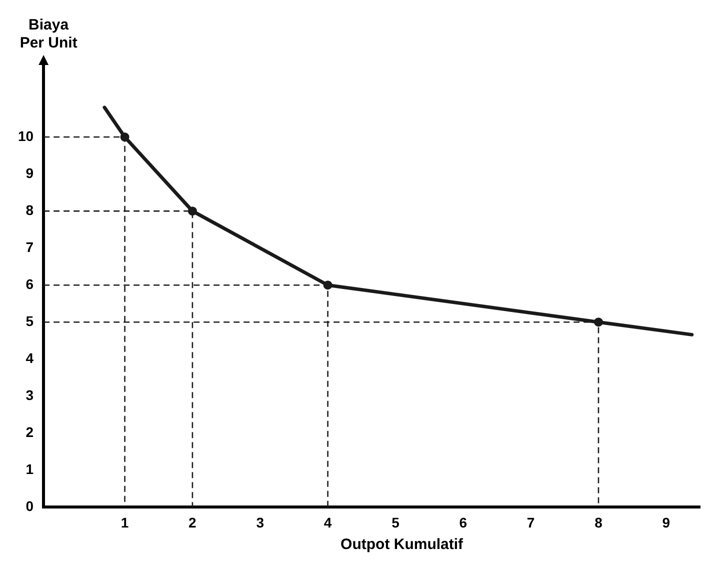 This screenshot has height=568, width=718. What do you see at coordinates (328, 522) in the screenshot?
I see `x-tick-label: 4` at bounding box center [328, 522].